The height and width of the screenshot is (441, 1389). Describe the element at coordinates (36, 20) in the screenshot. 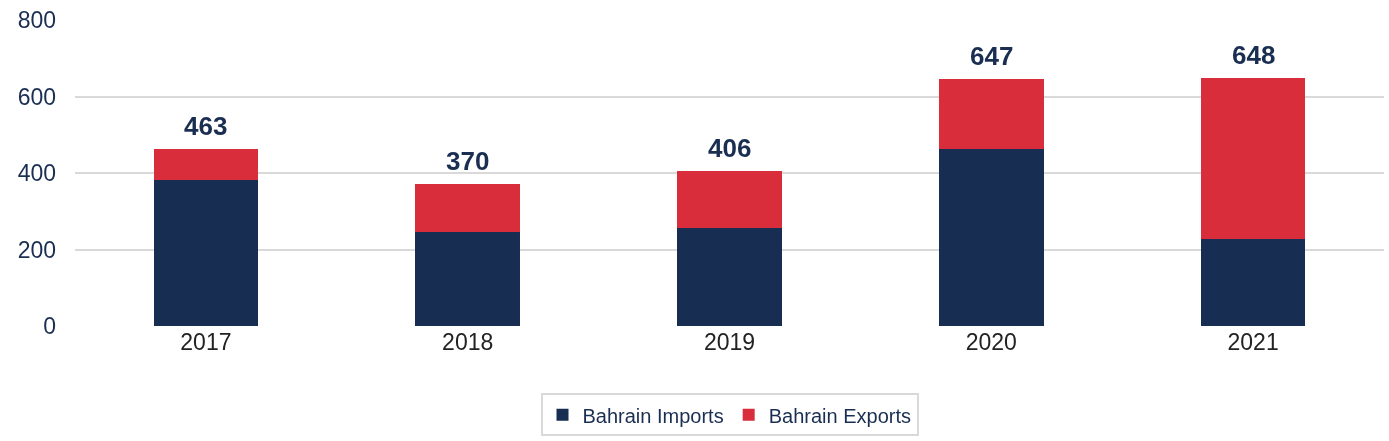

I see `y-tick-label: 800` at that location.